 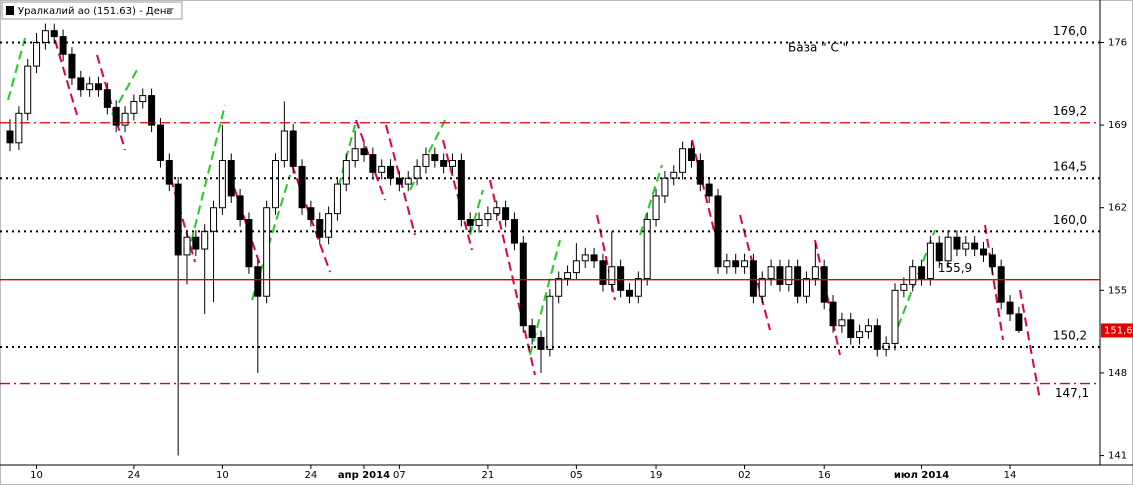 I want to click on y-tick-label: 155, so click(x=1117, y=290).